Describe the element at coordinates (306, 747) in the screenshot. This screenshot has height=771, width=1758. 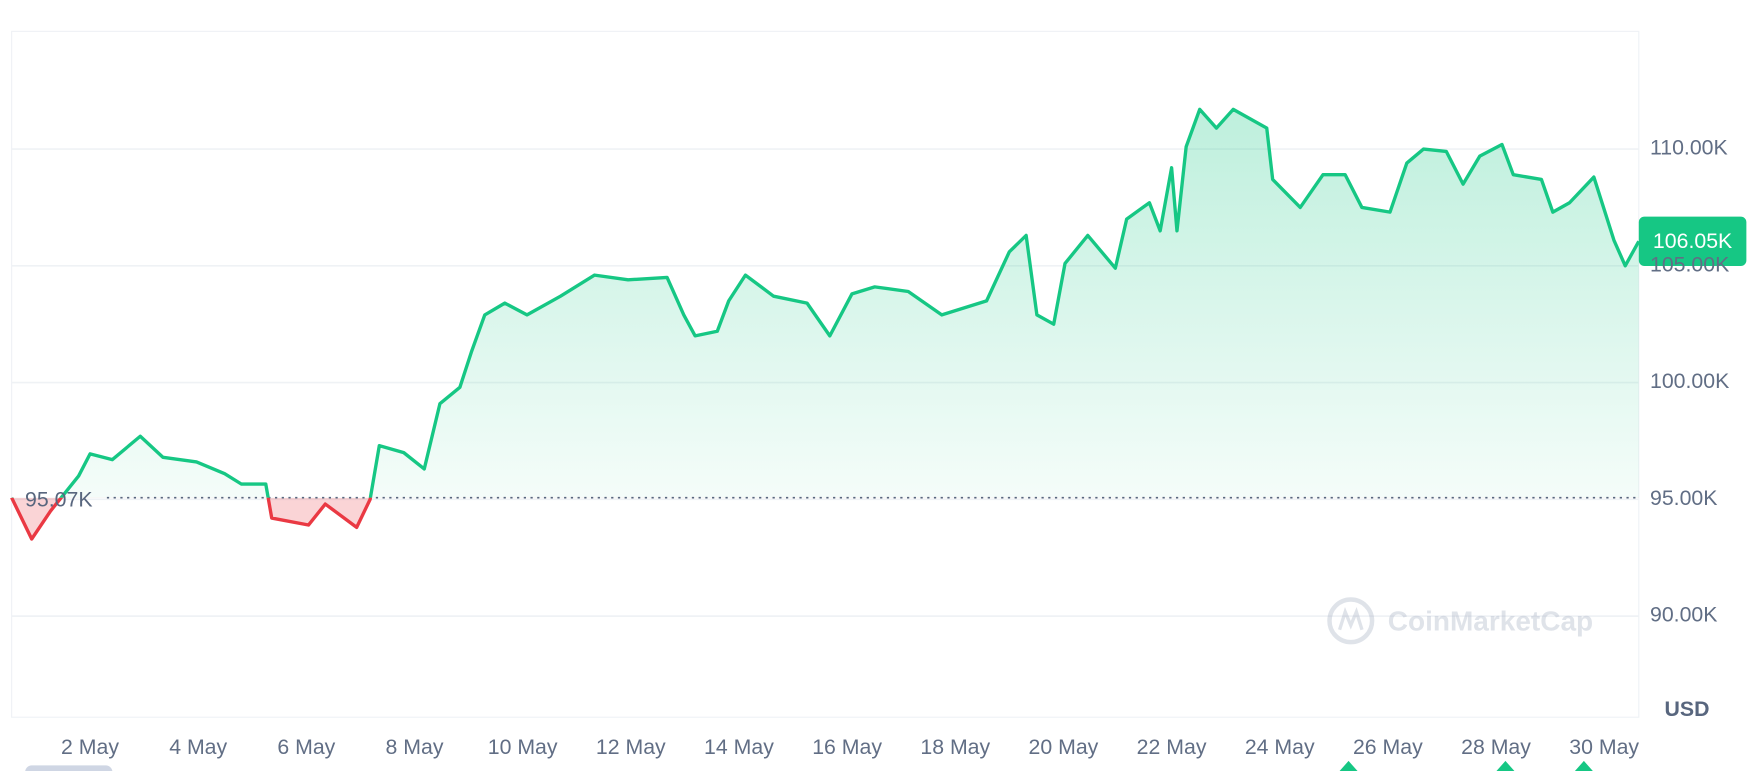
I see `x-tick-label: 6 May` at that location.